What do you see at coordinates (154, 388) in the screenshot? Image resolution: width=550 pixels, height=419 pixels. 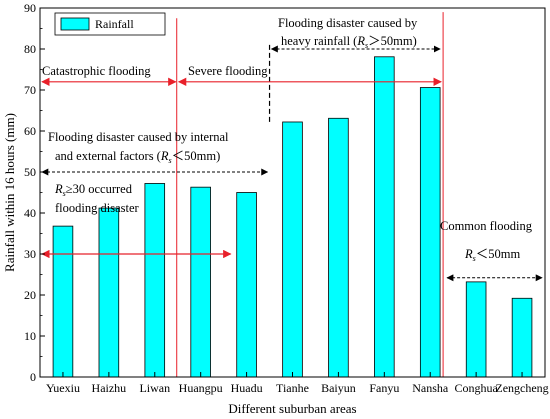 I see `x-tick-label-liwan: Liwan` at bounding box center [154, 388].